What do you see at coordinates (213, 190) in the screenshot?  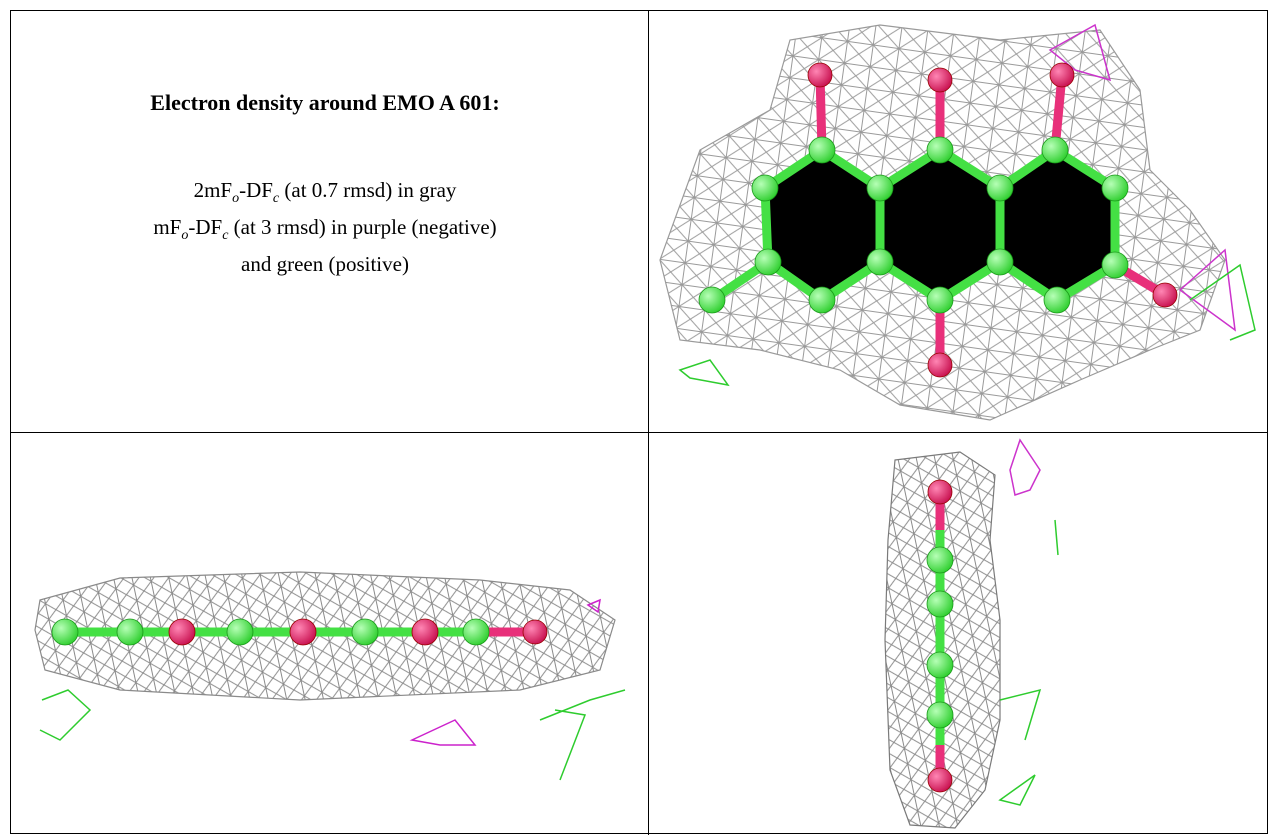 I see `legend-text: 2mF` at bounding box center [213, 190].